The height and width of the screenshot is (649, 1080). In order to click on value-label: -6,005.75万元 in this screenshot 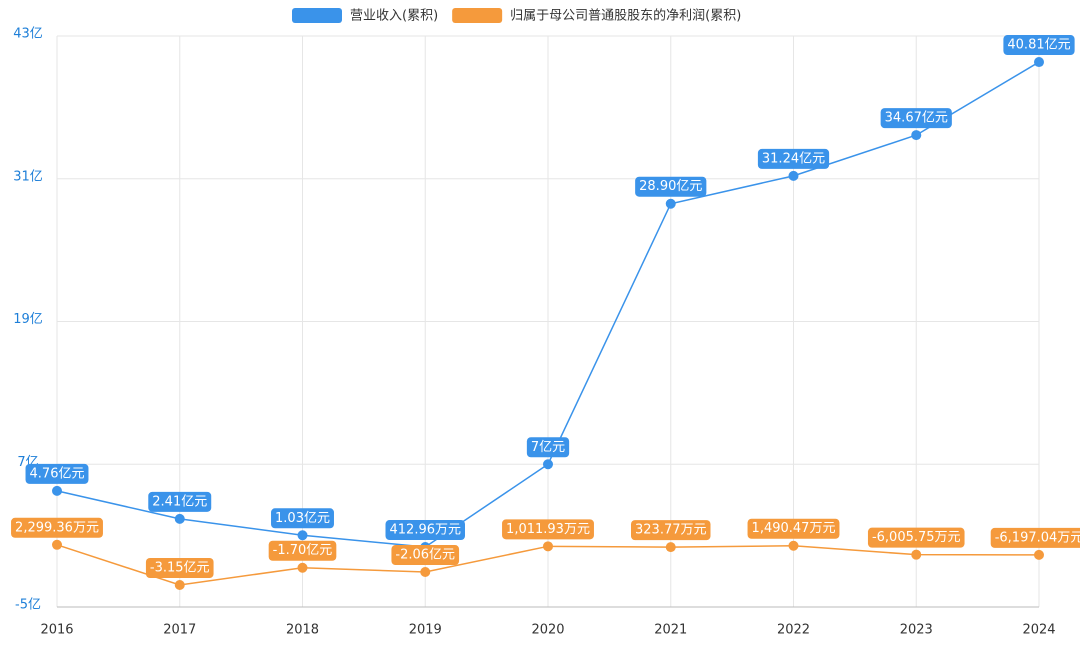, I will do `click(916, 537)`.